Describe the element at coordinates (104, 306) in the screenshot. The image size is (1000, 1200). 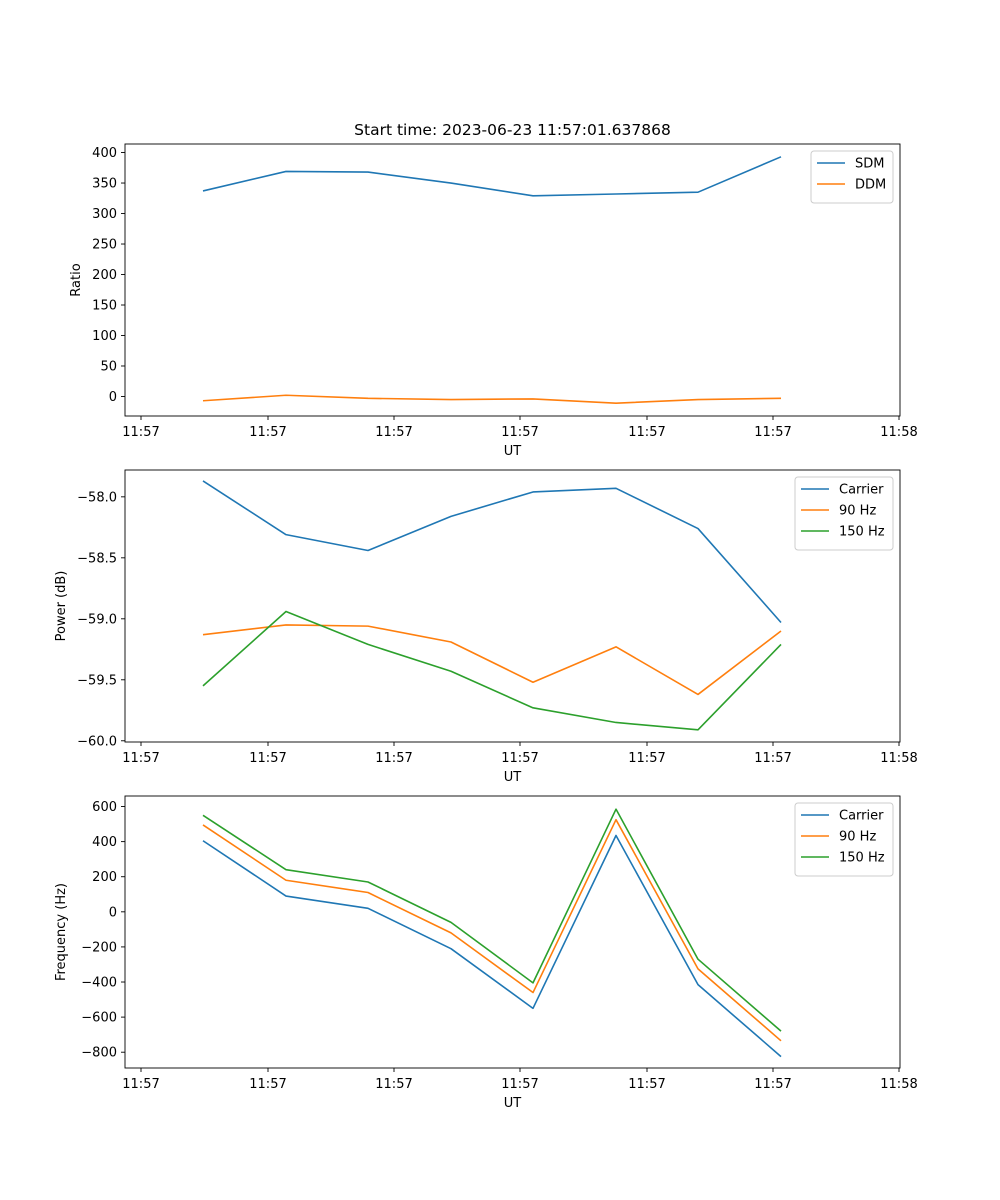
I see `y-tick-label: 150` at that location.